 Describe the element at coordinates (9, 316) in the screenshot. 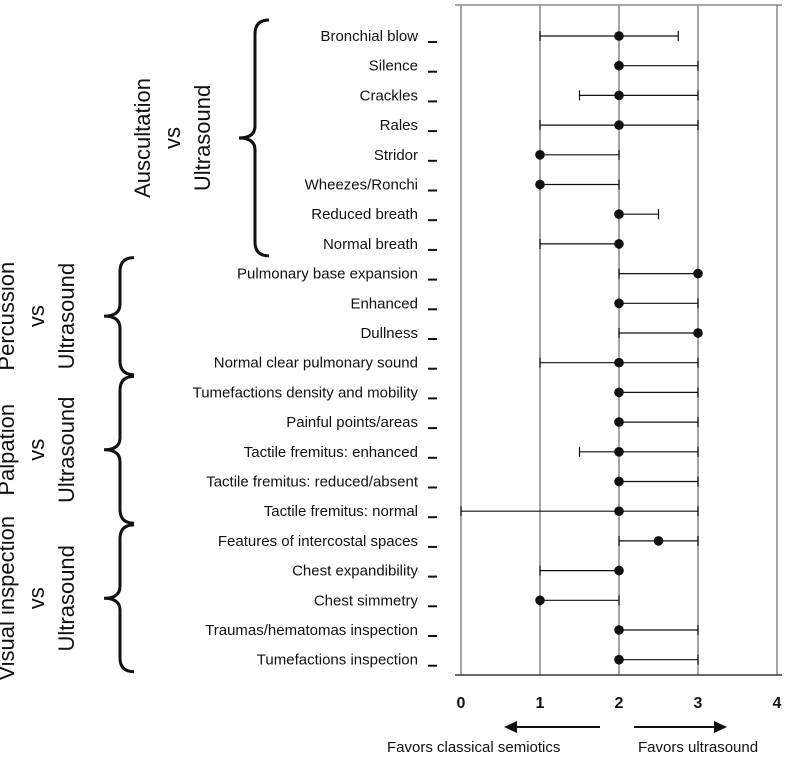

I see `group-label-line: Percussion` at that location.